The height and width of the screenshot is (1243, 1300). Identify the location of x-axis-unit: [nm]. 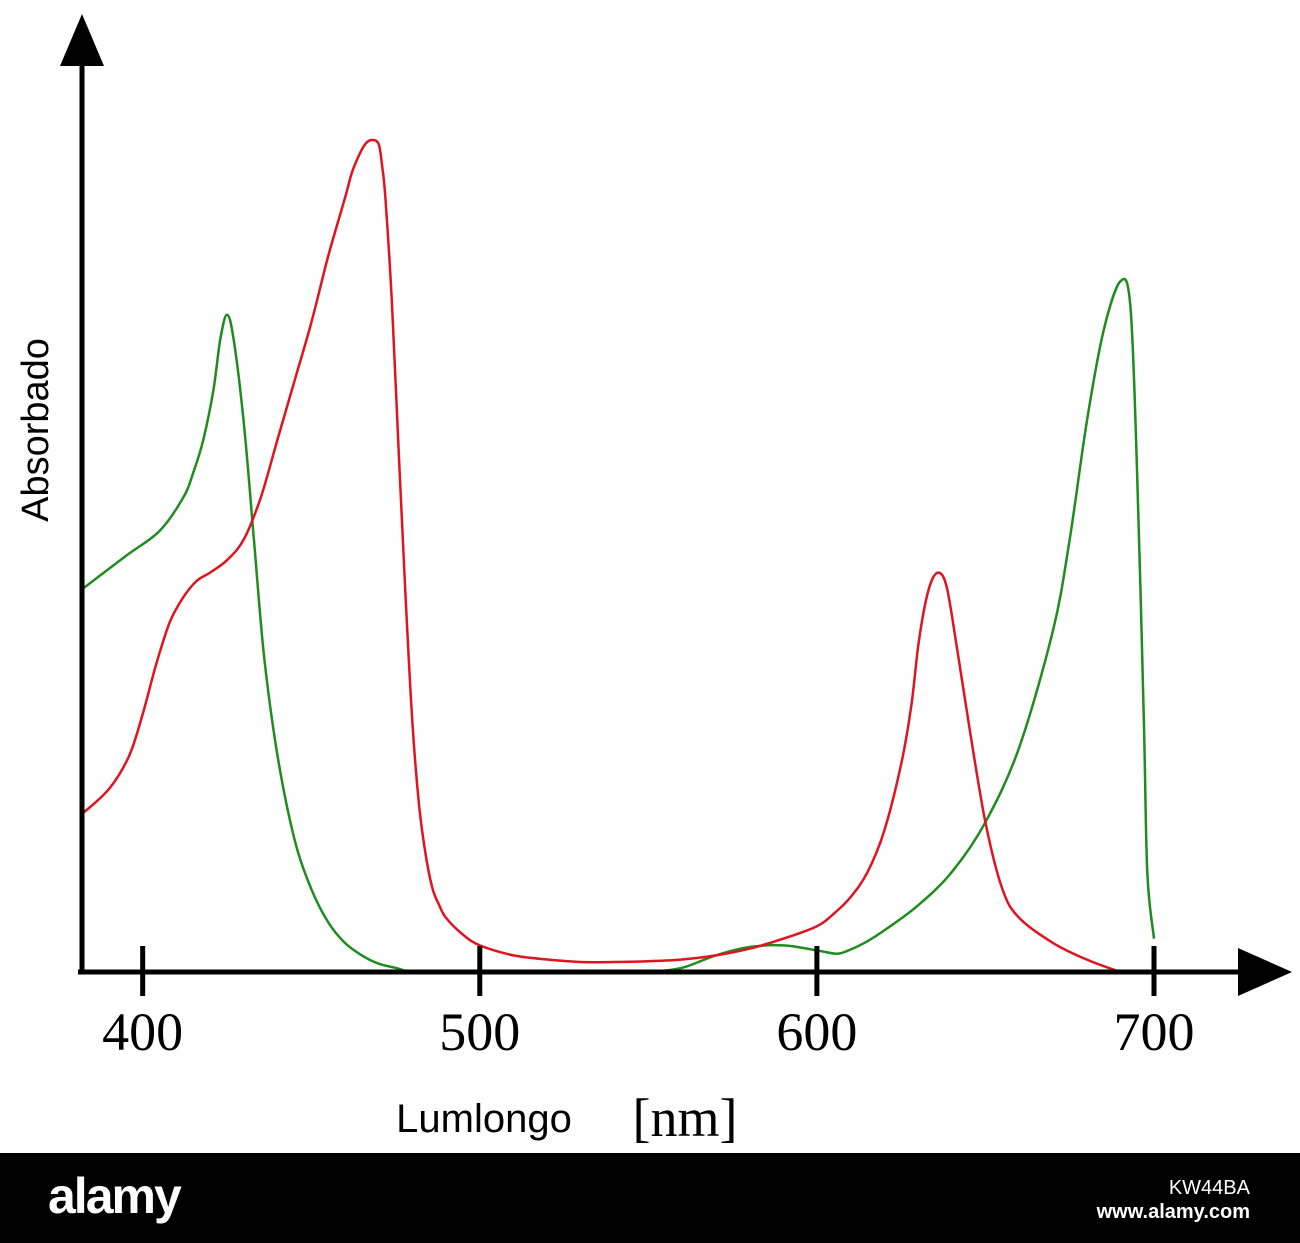
(685, 1118).